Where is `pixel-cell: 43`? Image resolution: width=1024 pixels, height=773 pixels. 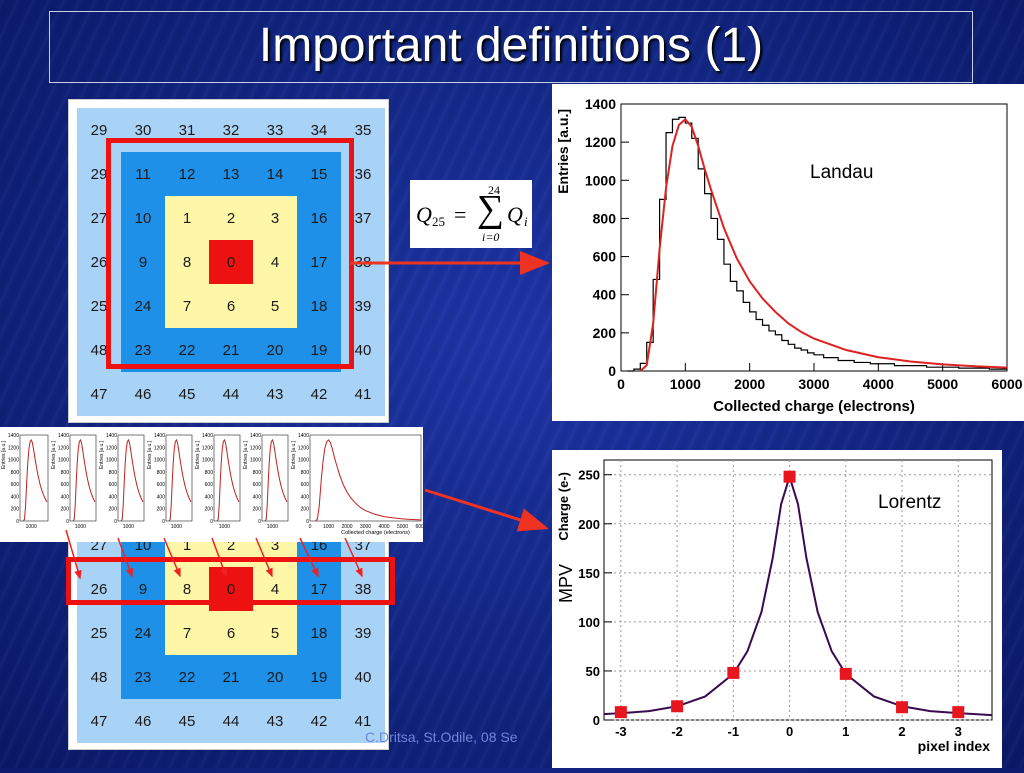
pixel-cell: 43 is located at coordinates (275, 394).